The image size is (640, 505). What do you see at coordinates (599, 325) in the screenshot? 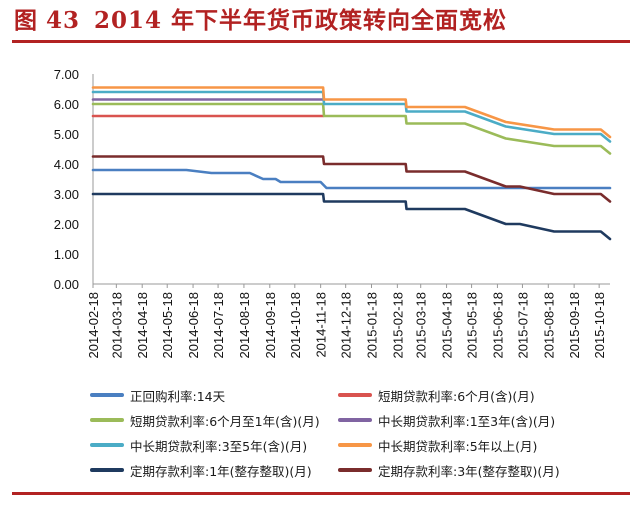
I see `x-tick-label: 2015-10-18` at bounding box center [599, 325].